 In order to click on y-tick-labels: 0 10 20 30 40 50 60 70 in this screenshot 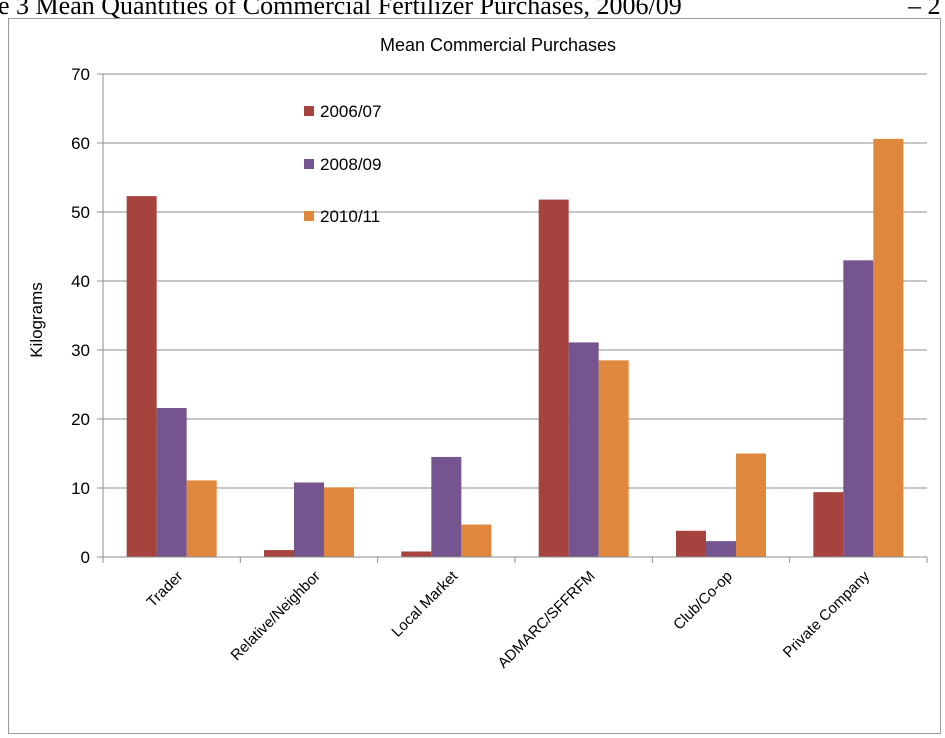, I will do `click(80, 316)`.